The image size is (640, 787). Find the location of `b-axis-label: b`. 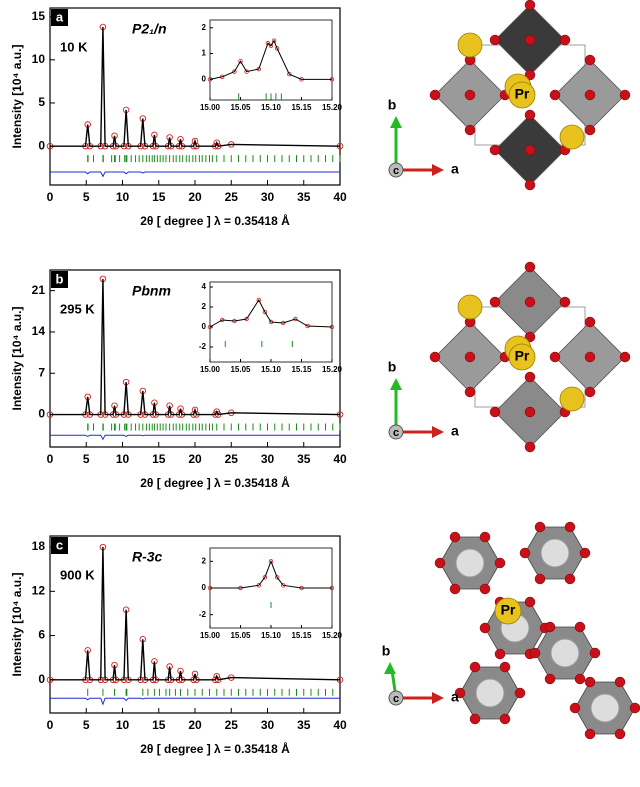

b-axis-label: b is located at coordinates (386, 651).